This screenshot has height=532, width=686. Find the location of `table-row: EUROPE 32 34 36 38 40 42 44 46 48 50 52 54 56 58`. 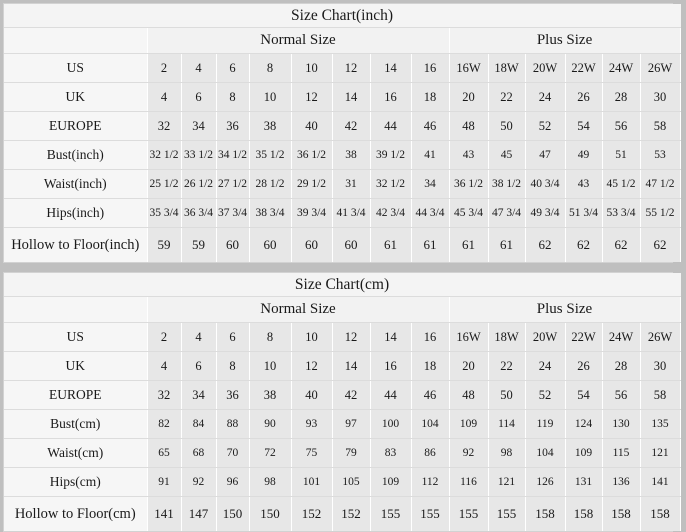

table-row: EUROPE 32 34 36 38 40 42 44 46 48 50 52 54 56 58 is located at coordinates (342, 395).